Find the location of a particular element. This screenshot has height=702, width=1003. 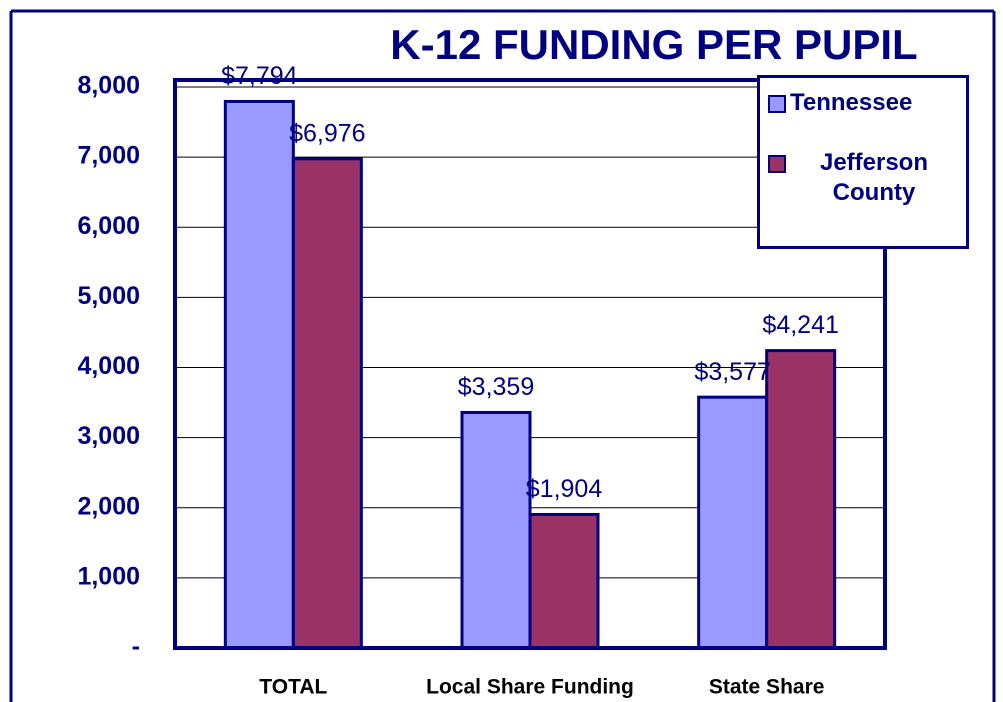

value-label: $4,241 is located at coordinates (800, 325).